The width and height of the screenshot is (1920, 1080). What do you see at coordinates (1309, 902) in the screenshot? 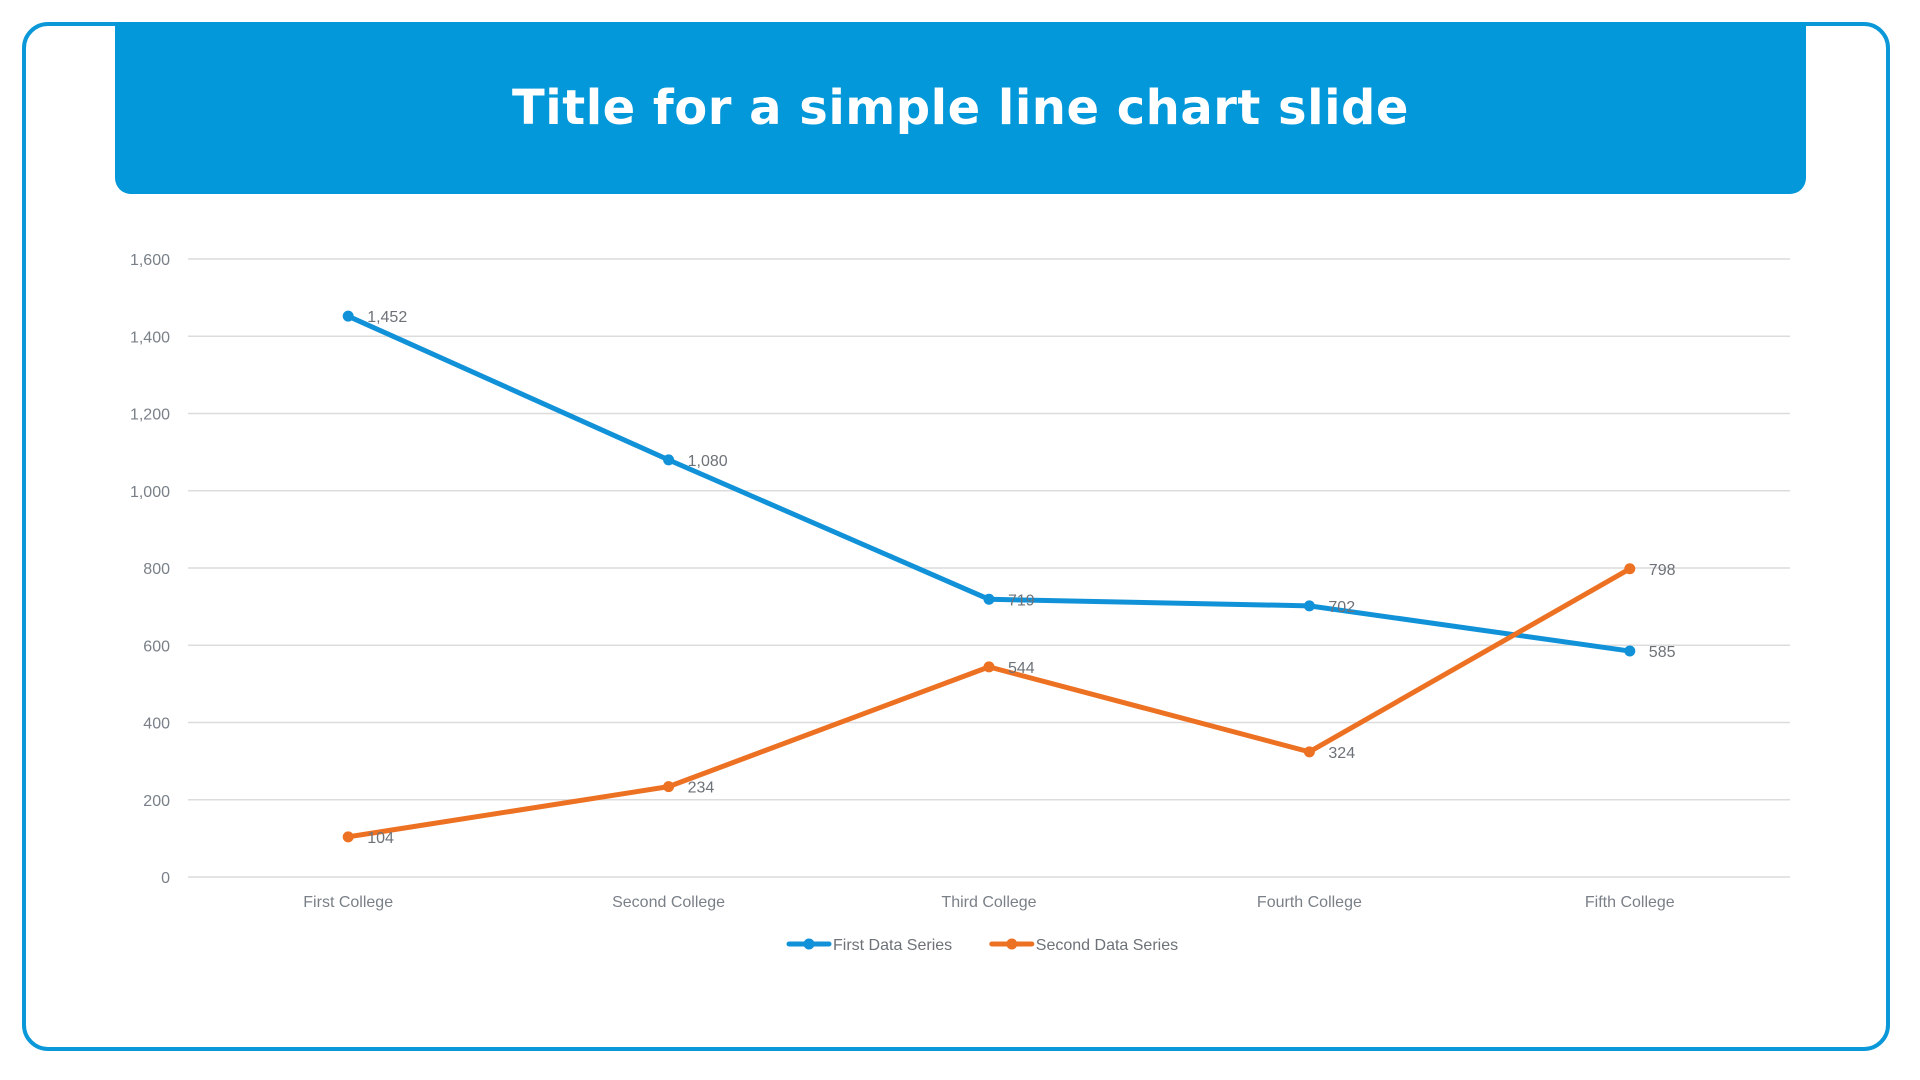
I see `x-tick-label: Fourth College` at bounding box center [1309, 902].